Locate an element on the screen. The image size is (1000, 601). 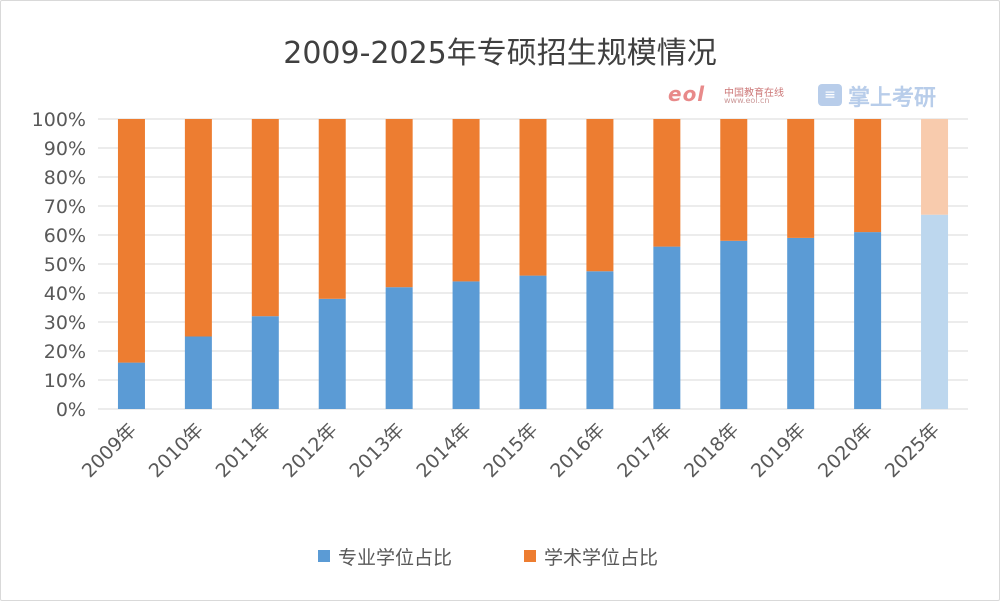
legend-item-professional: 专业学位占比 is located at coordinates (385, 556).